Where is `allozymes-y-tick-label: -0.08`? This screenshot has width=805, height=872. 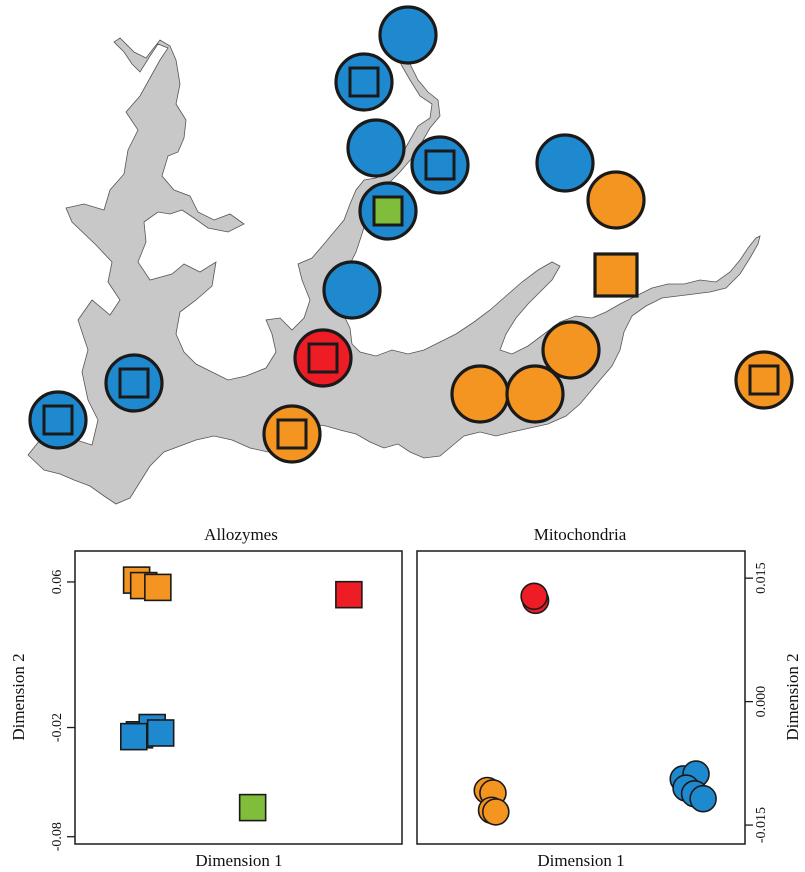 allozymes-y-tick-label: -0.08 is located at coordinates (57, 836).